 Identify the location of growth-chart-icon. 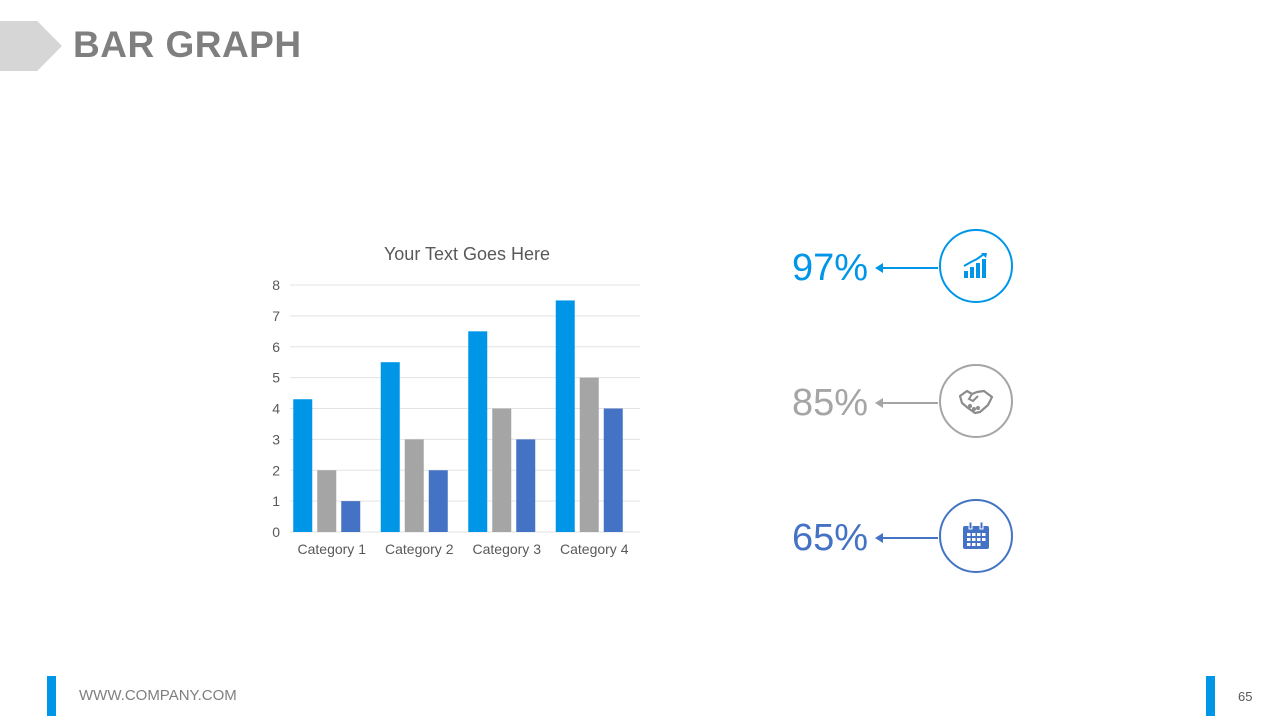
(975, 265).